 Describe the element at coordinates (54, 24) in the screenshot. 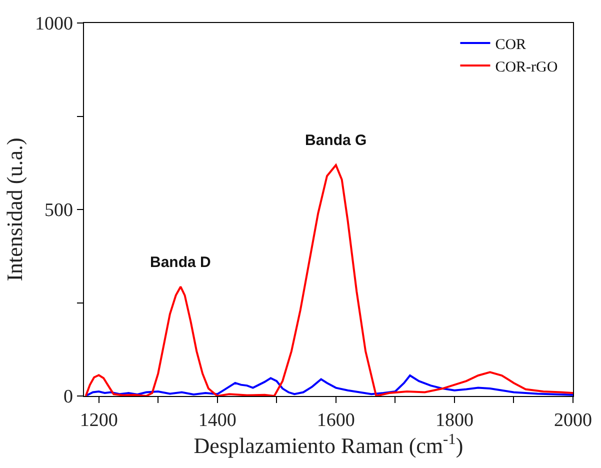

I see `y-tick-label: 1000` at that location.